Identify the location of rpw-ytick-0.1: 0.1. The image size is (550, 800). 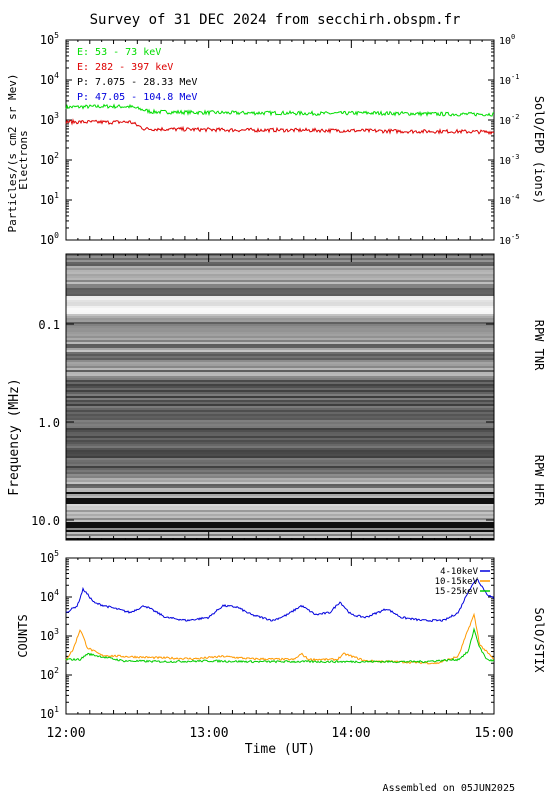
(49, 325).